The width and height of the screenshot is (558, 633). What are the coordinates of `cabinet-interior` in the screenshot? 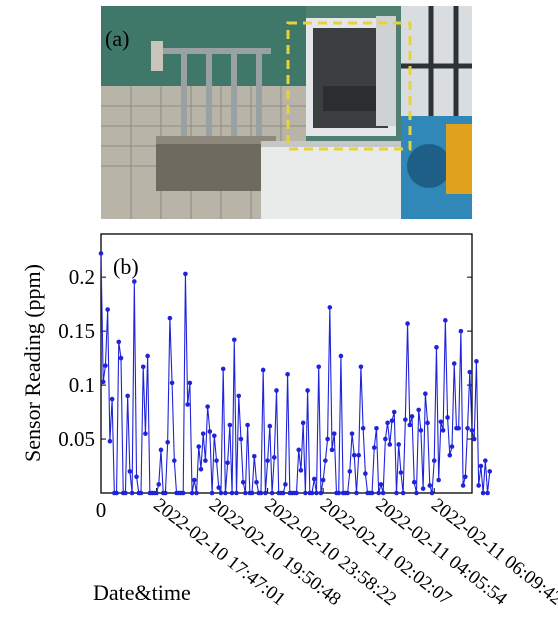 It's located at (350, 78).